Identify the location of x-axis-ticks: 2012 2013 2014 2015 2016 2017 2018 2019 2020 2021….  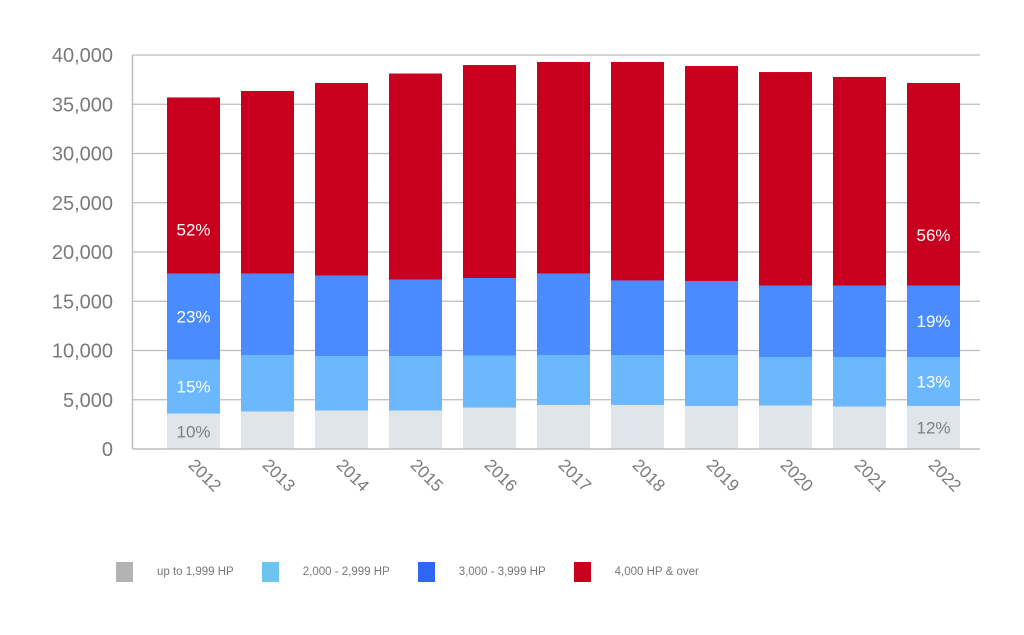
(575, 475).